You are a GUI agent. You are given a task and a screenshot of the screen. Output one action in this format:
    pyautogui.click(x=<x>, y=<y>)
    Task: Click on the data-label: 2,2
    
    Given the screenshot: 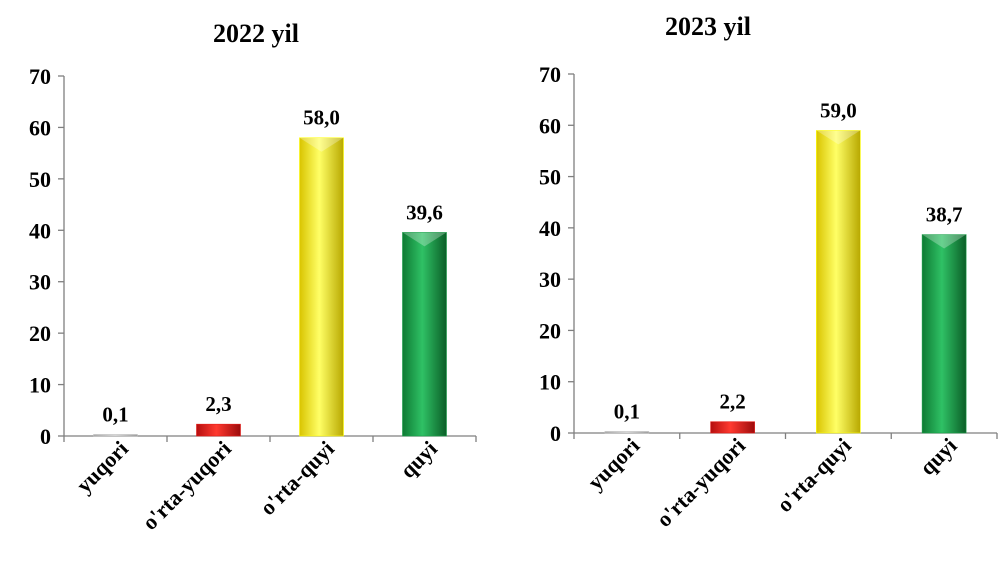 What is the action you would take?
    pyautogui.click(x=733, y=402)
    